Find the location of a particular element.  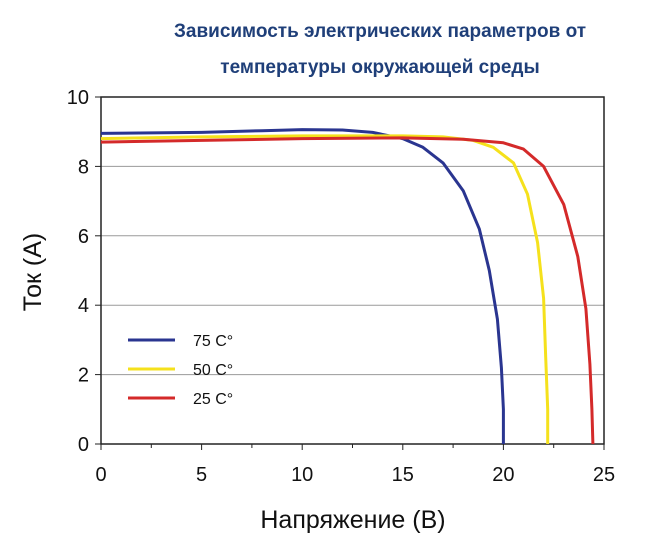

x-axis-label: Напряжение (В) is located at coordinates (352, 520).